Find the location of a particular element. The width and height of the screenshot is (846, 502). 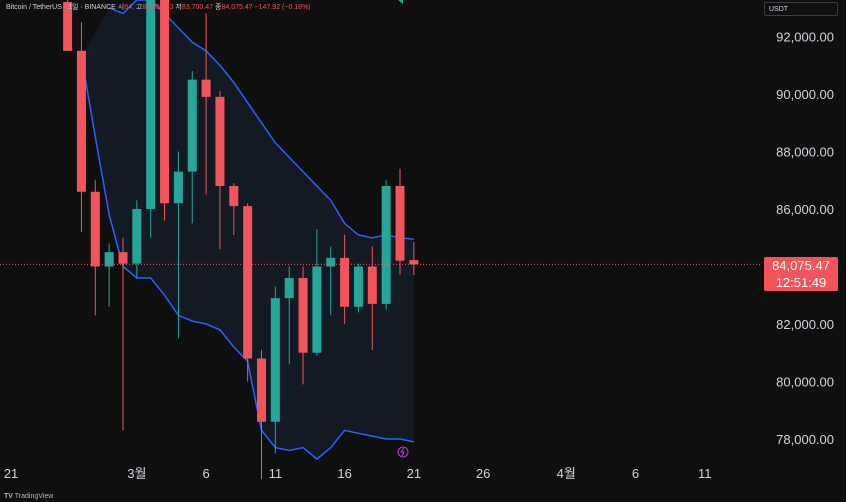

close-value: 84,075.47 is located at coordinates (237, 7).